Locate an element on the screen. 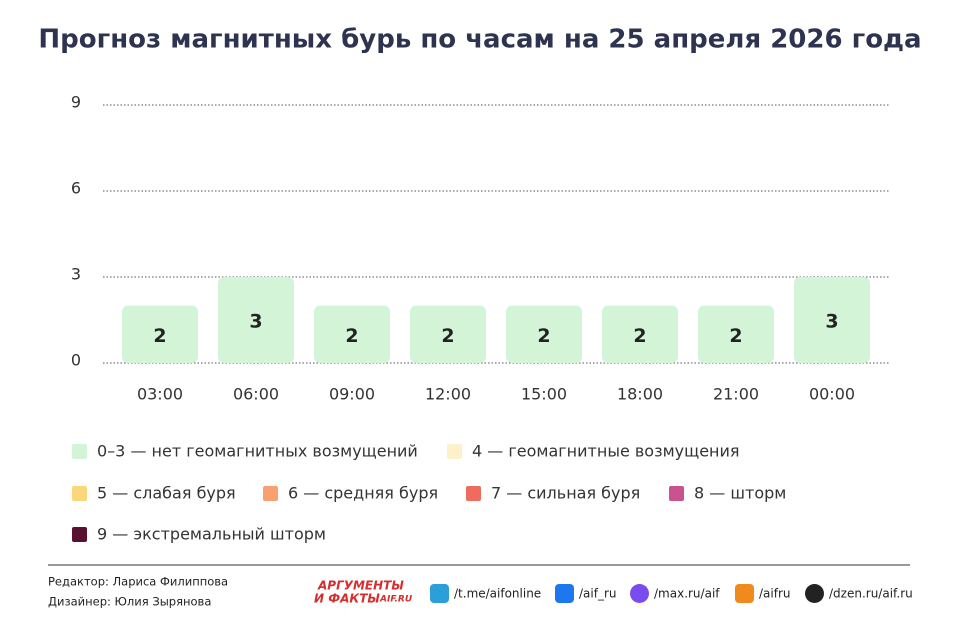  logo-line2: И ФАКТЫ is located at coordinates (347, 599).